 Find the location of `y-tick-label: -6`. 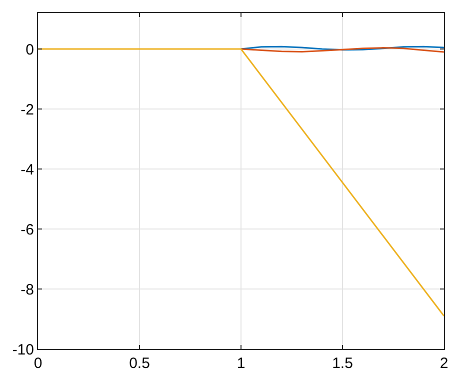

y-tick-label: -6 is located at coordinates (27, 229).